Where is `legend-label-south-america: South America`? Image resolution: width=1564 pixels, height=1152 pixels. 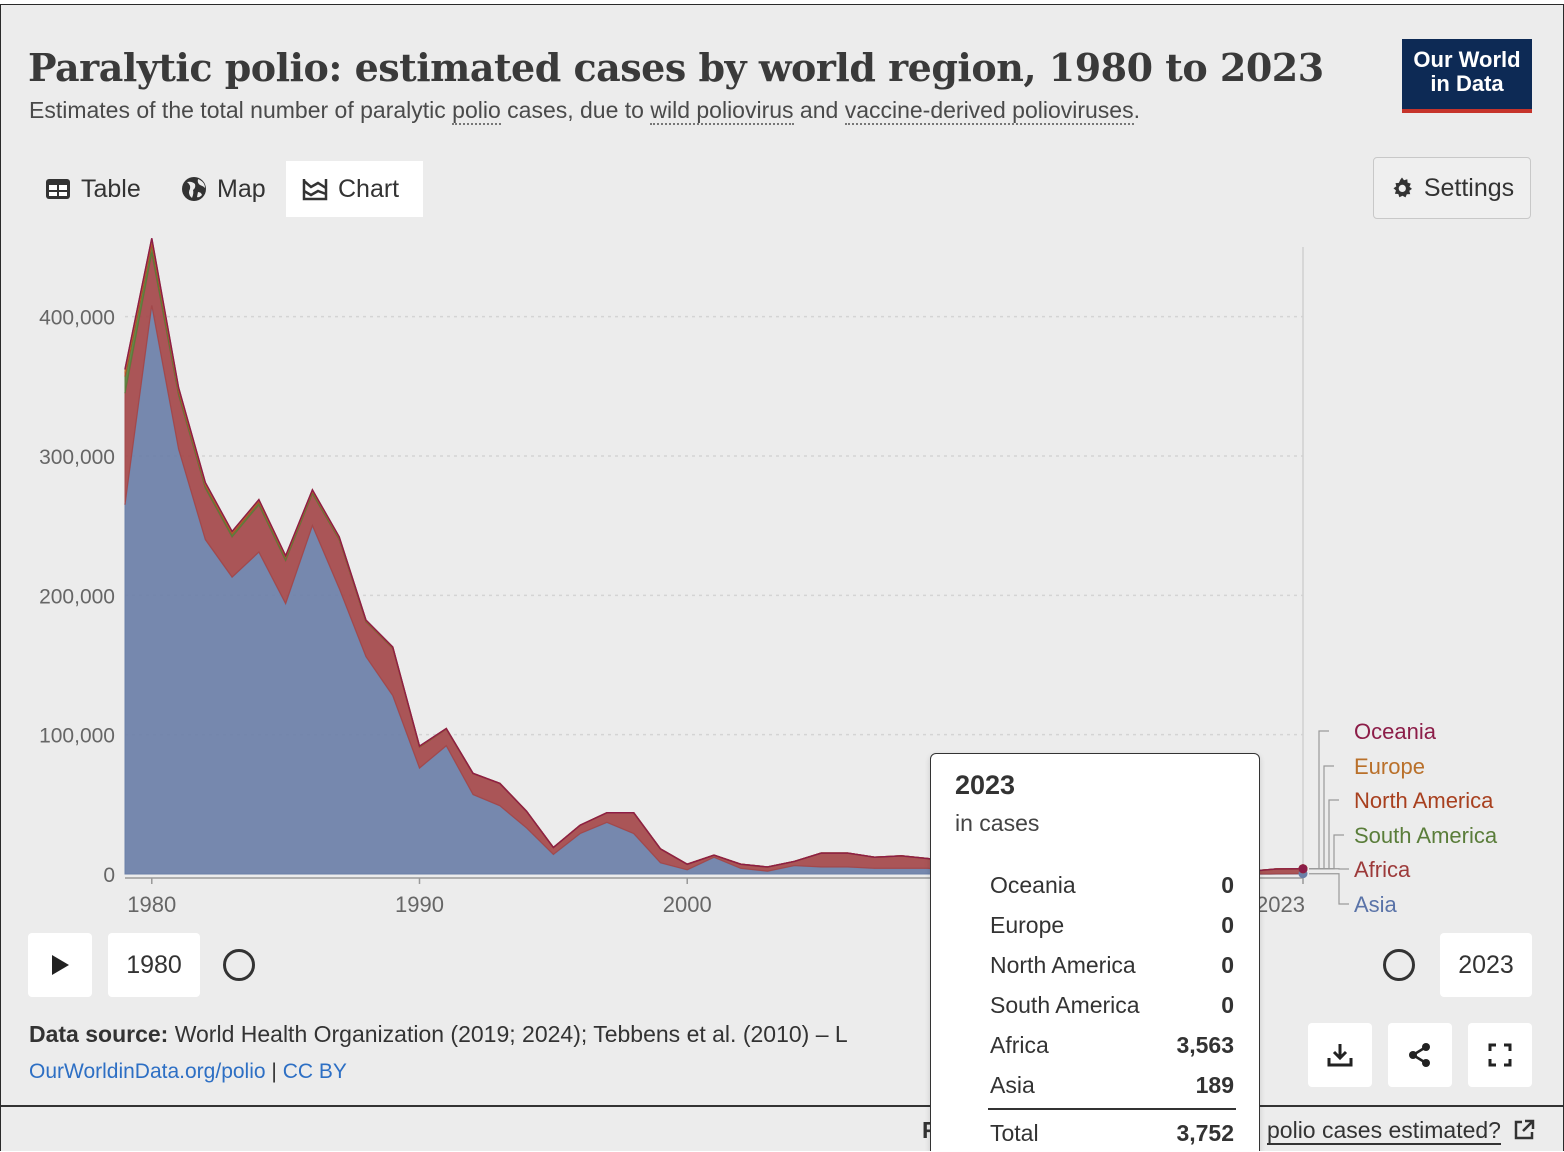 legend-label-south-america: South America is located at coordinates (1426, 835).